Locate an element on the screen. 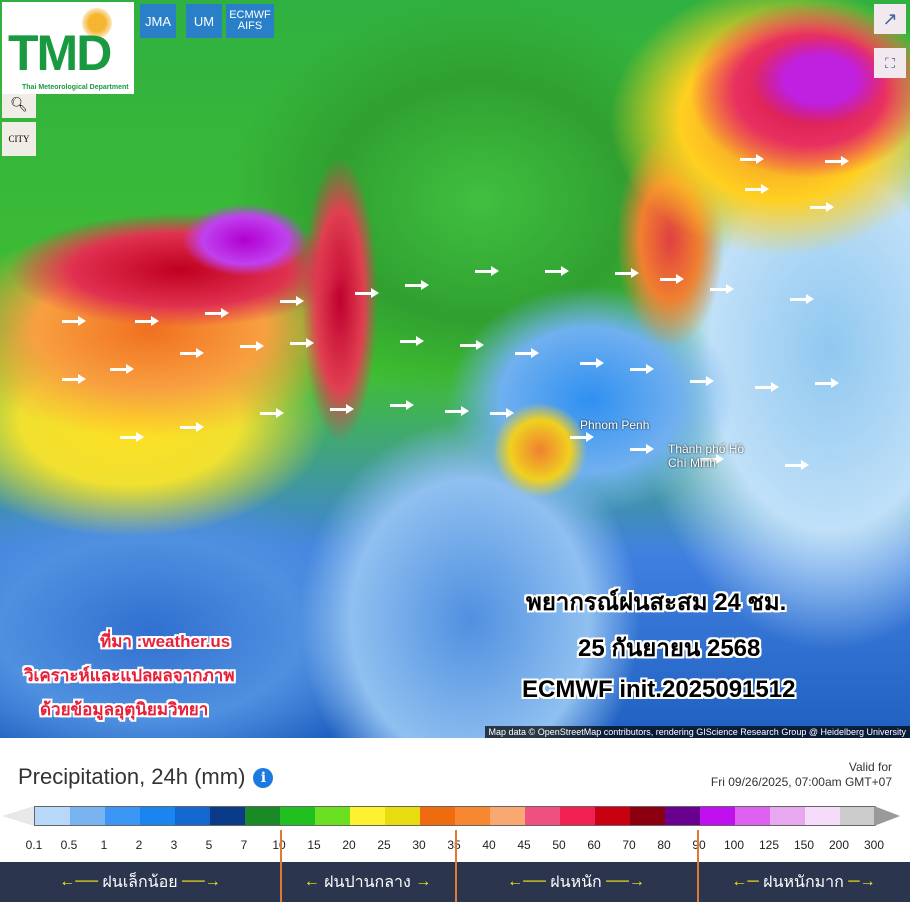  forecast-init: ECMWF init.2025091512 is located at coordinates (659, 689).